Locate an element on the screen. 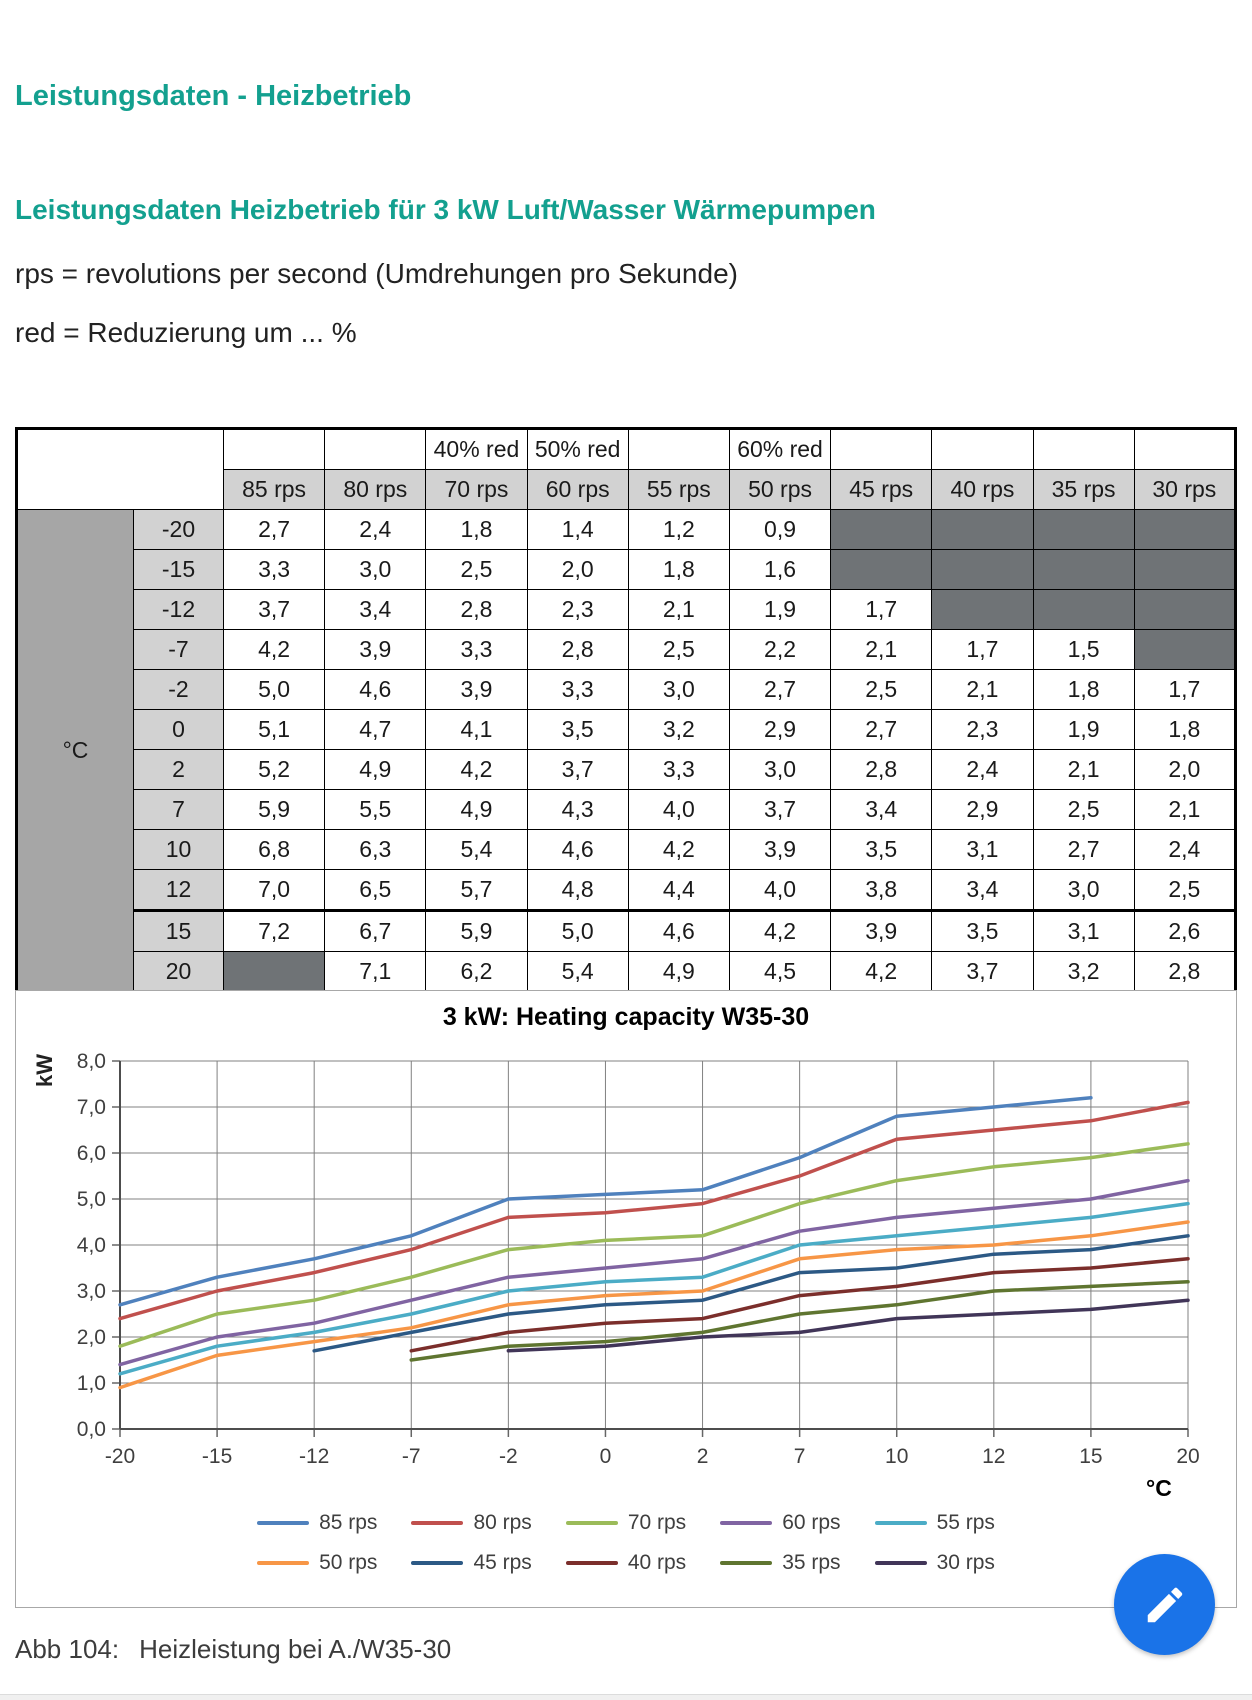  x-tick-label: 2 is located at coordinates (703, 1456).